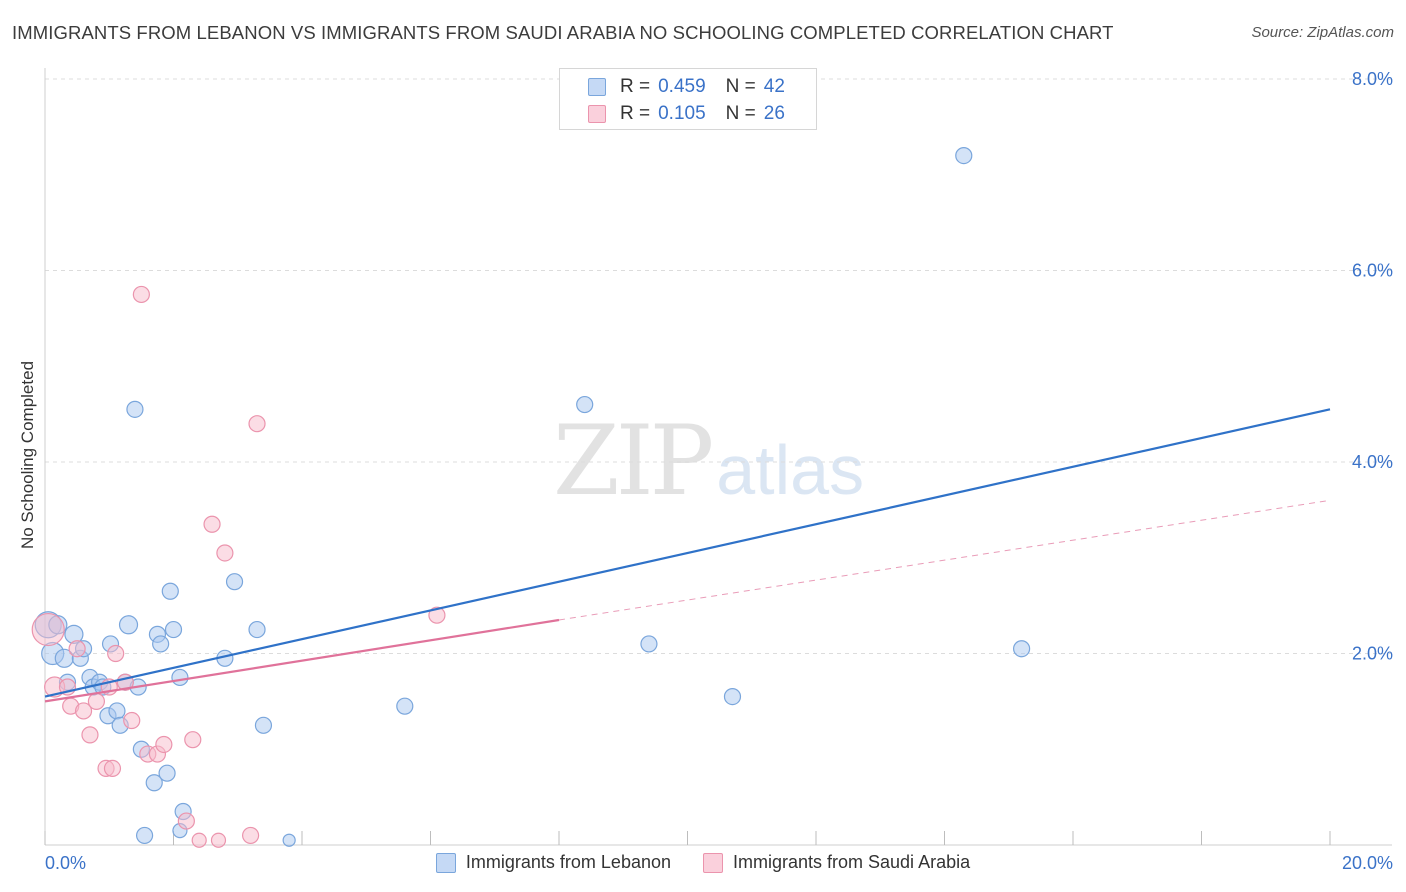 This screenshot has width=1406, height=892. Describe the element at coordinates (682, 113) in the screenshot. I see `legend-r-value-saudi: 0.105` at that location.